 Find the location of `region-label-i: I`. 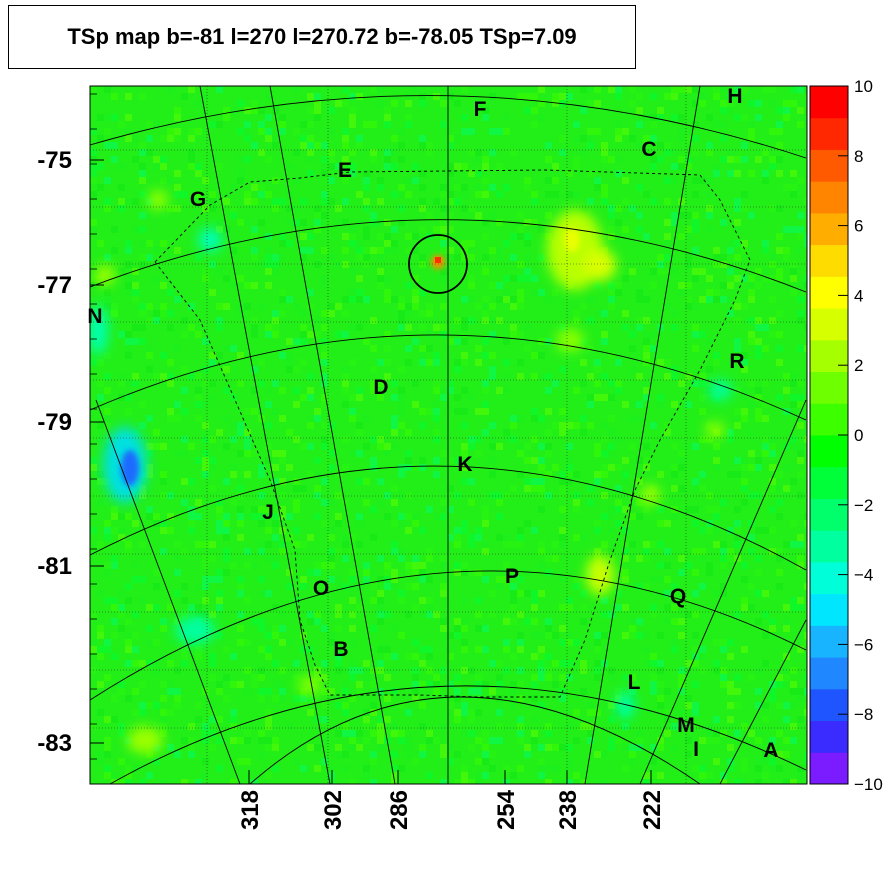

region-label-i: I is located at coordinates (696, 749).